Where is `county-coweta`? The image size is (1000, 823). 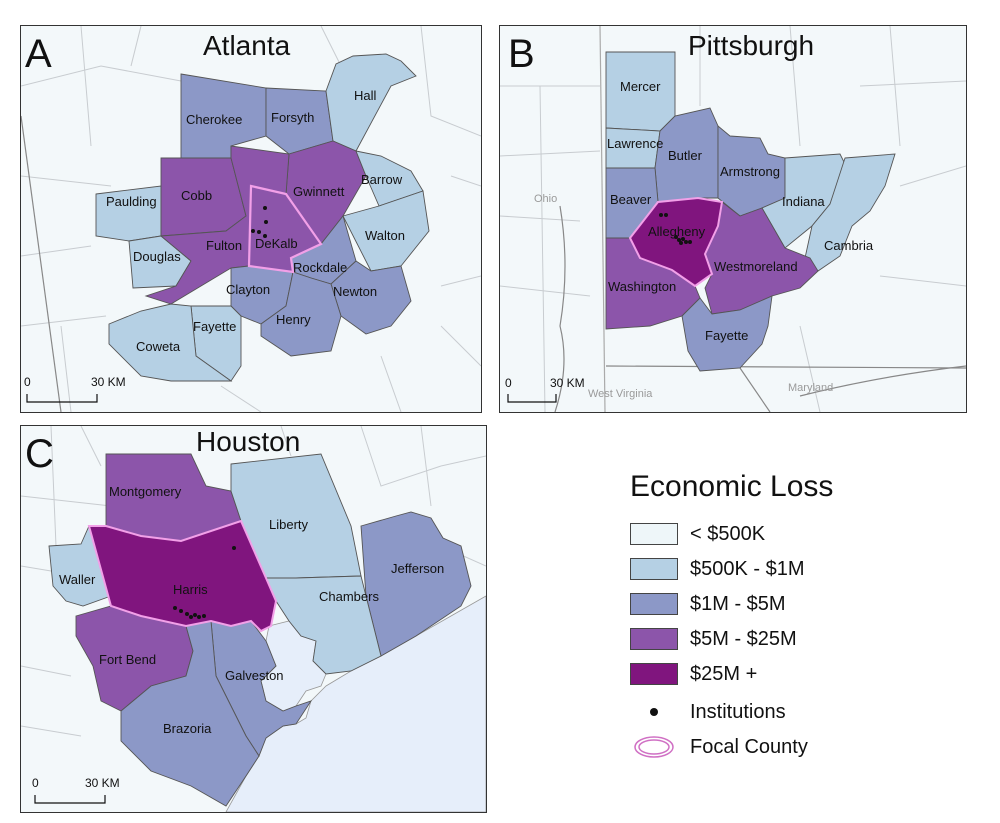
county-coweta is located at coordinates (170, 342).